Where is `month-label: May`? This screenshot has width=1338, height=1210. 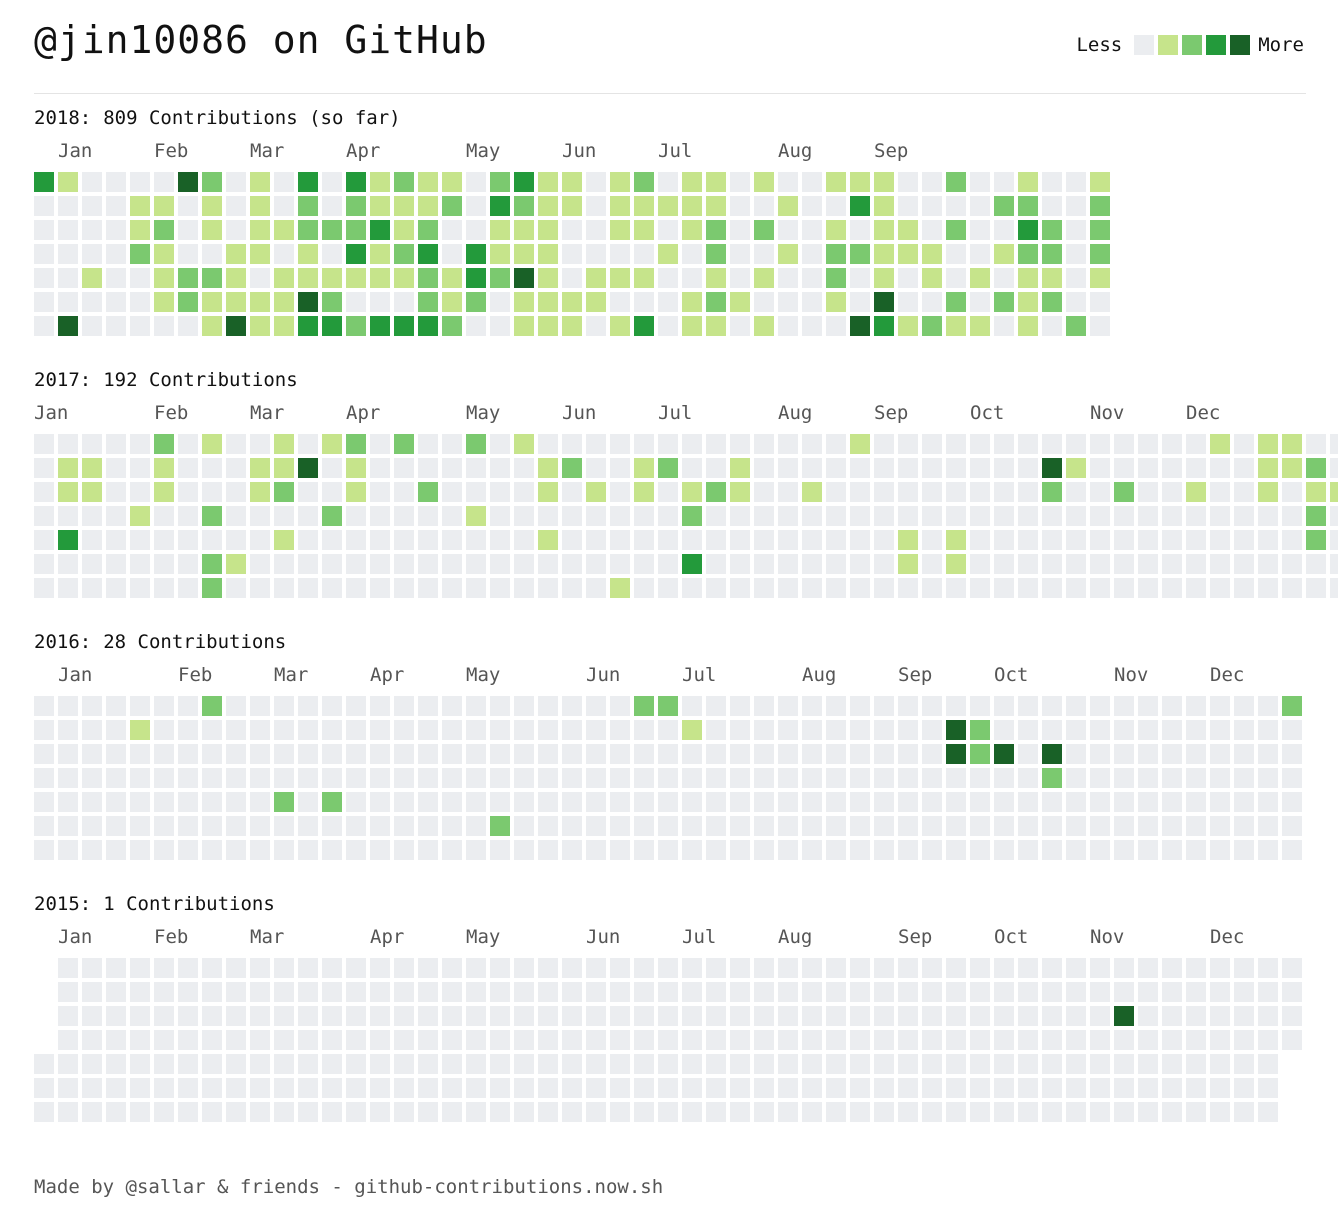 month-label: May is located at coordinates (483, 937).